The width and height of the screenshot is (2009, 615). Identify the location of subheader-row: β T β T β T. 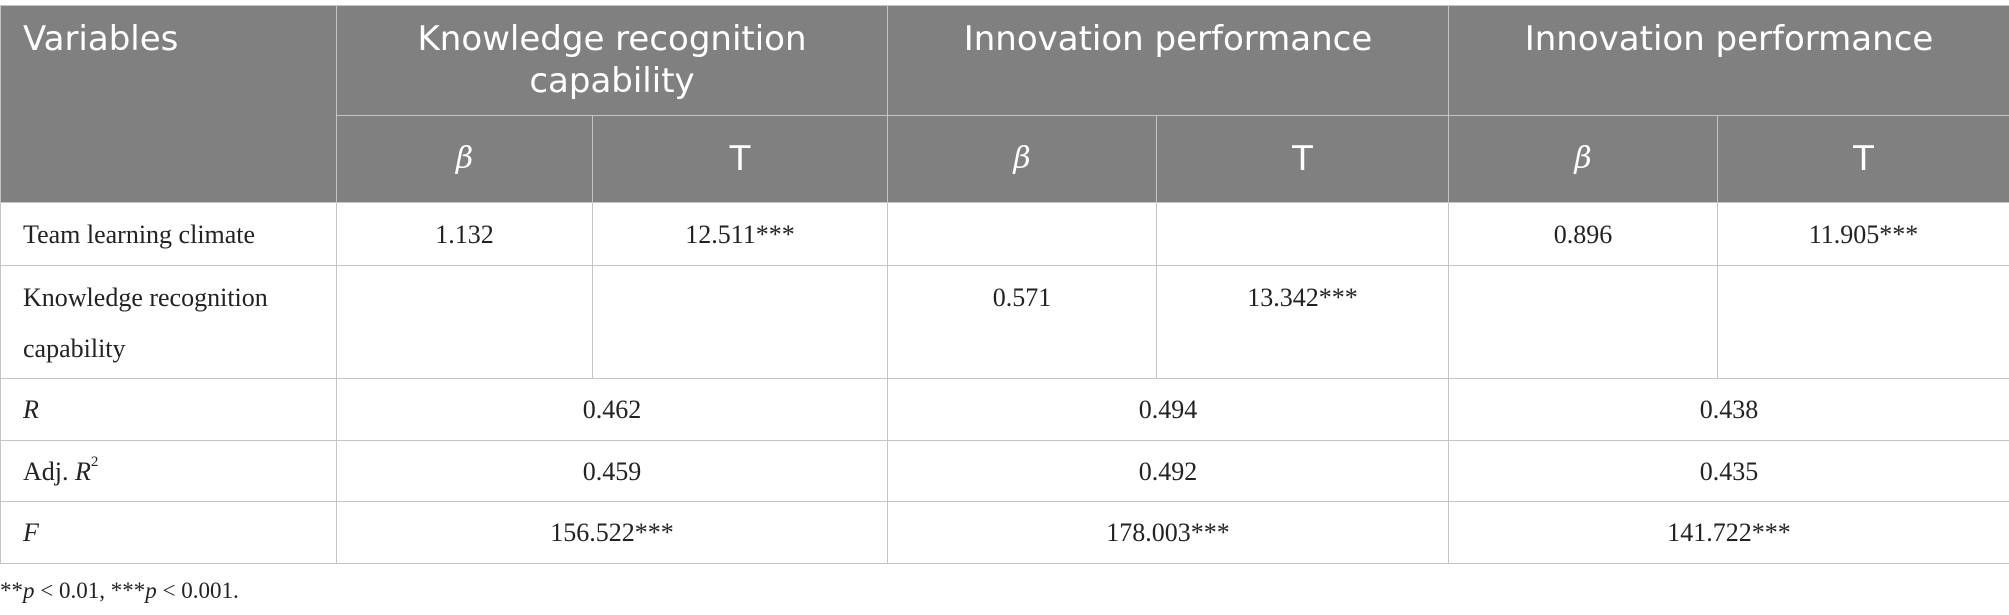
(1005, 159).